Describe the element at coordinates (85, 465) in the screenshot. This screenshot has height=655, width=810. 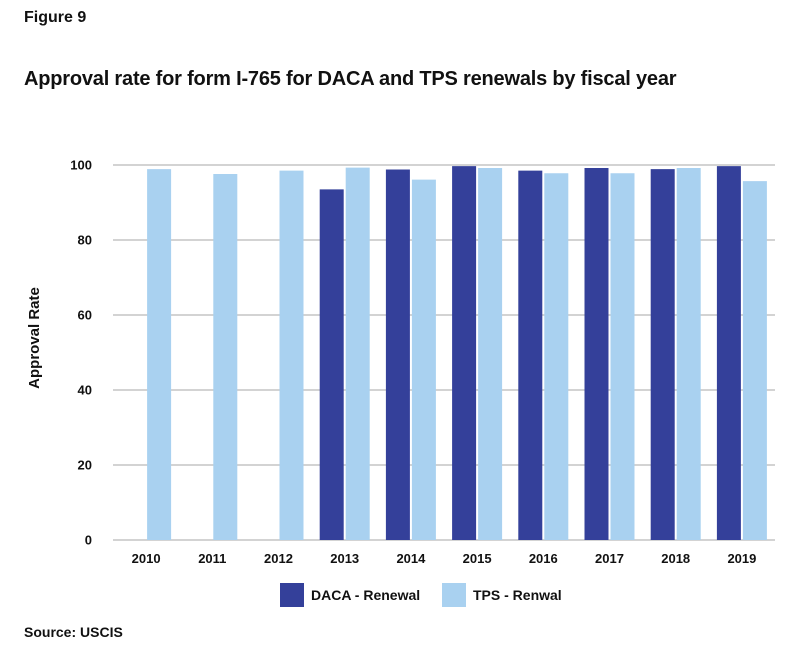
I see `y-tick-label: 20` at that location.